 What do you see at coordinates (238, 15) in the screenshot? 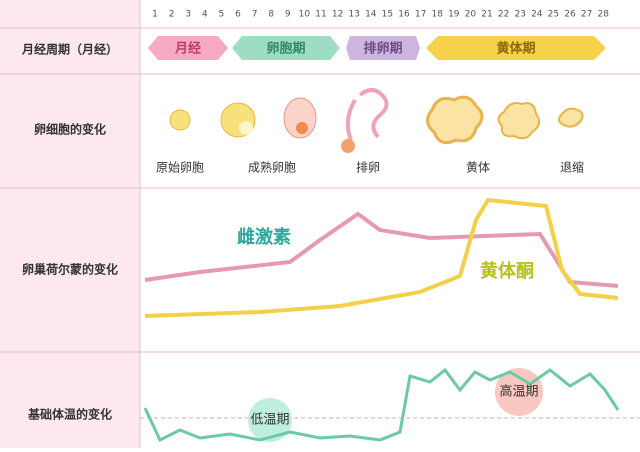
I see `day-number: 6` at bounding box center [238, 15].